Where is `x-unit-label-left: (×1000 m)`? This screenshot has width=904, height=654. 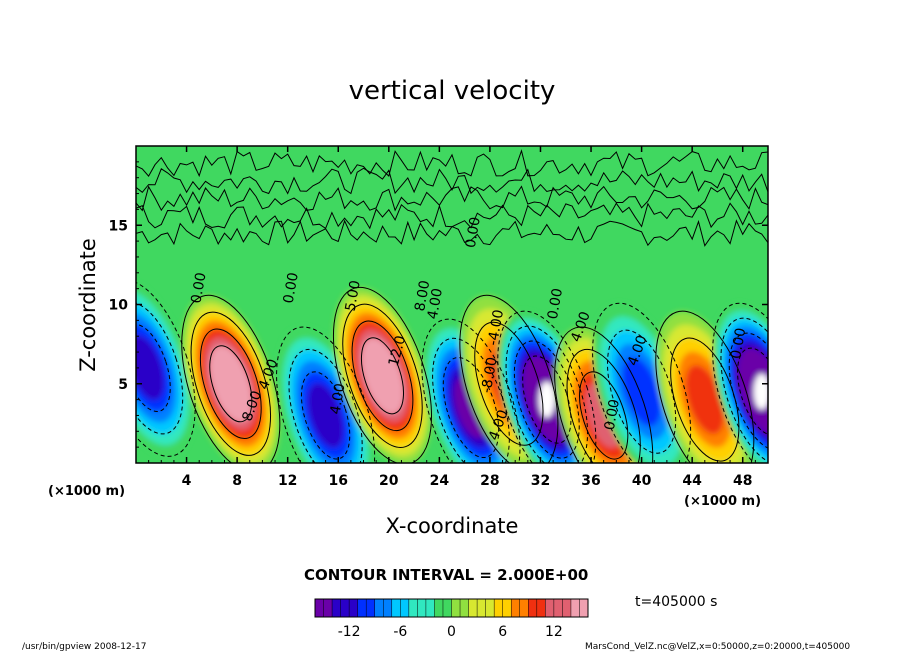
x-unit-label-left: (×1000 m) is located at coordinates (87, 491).